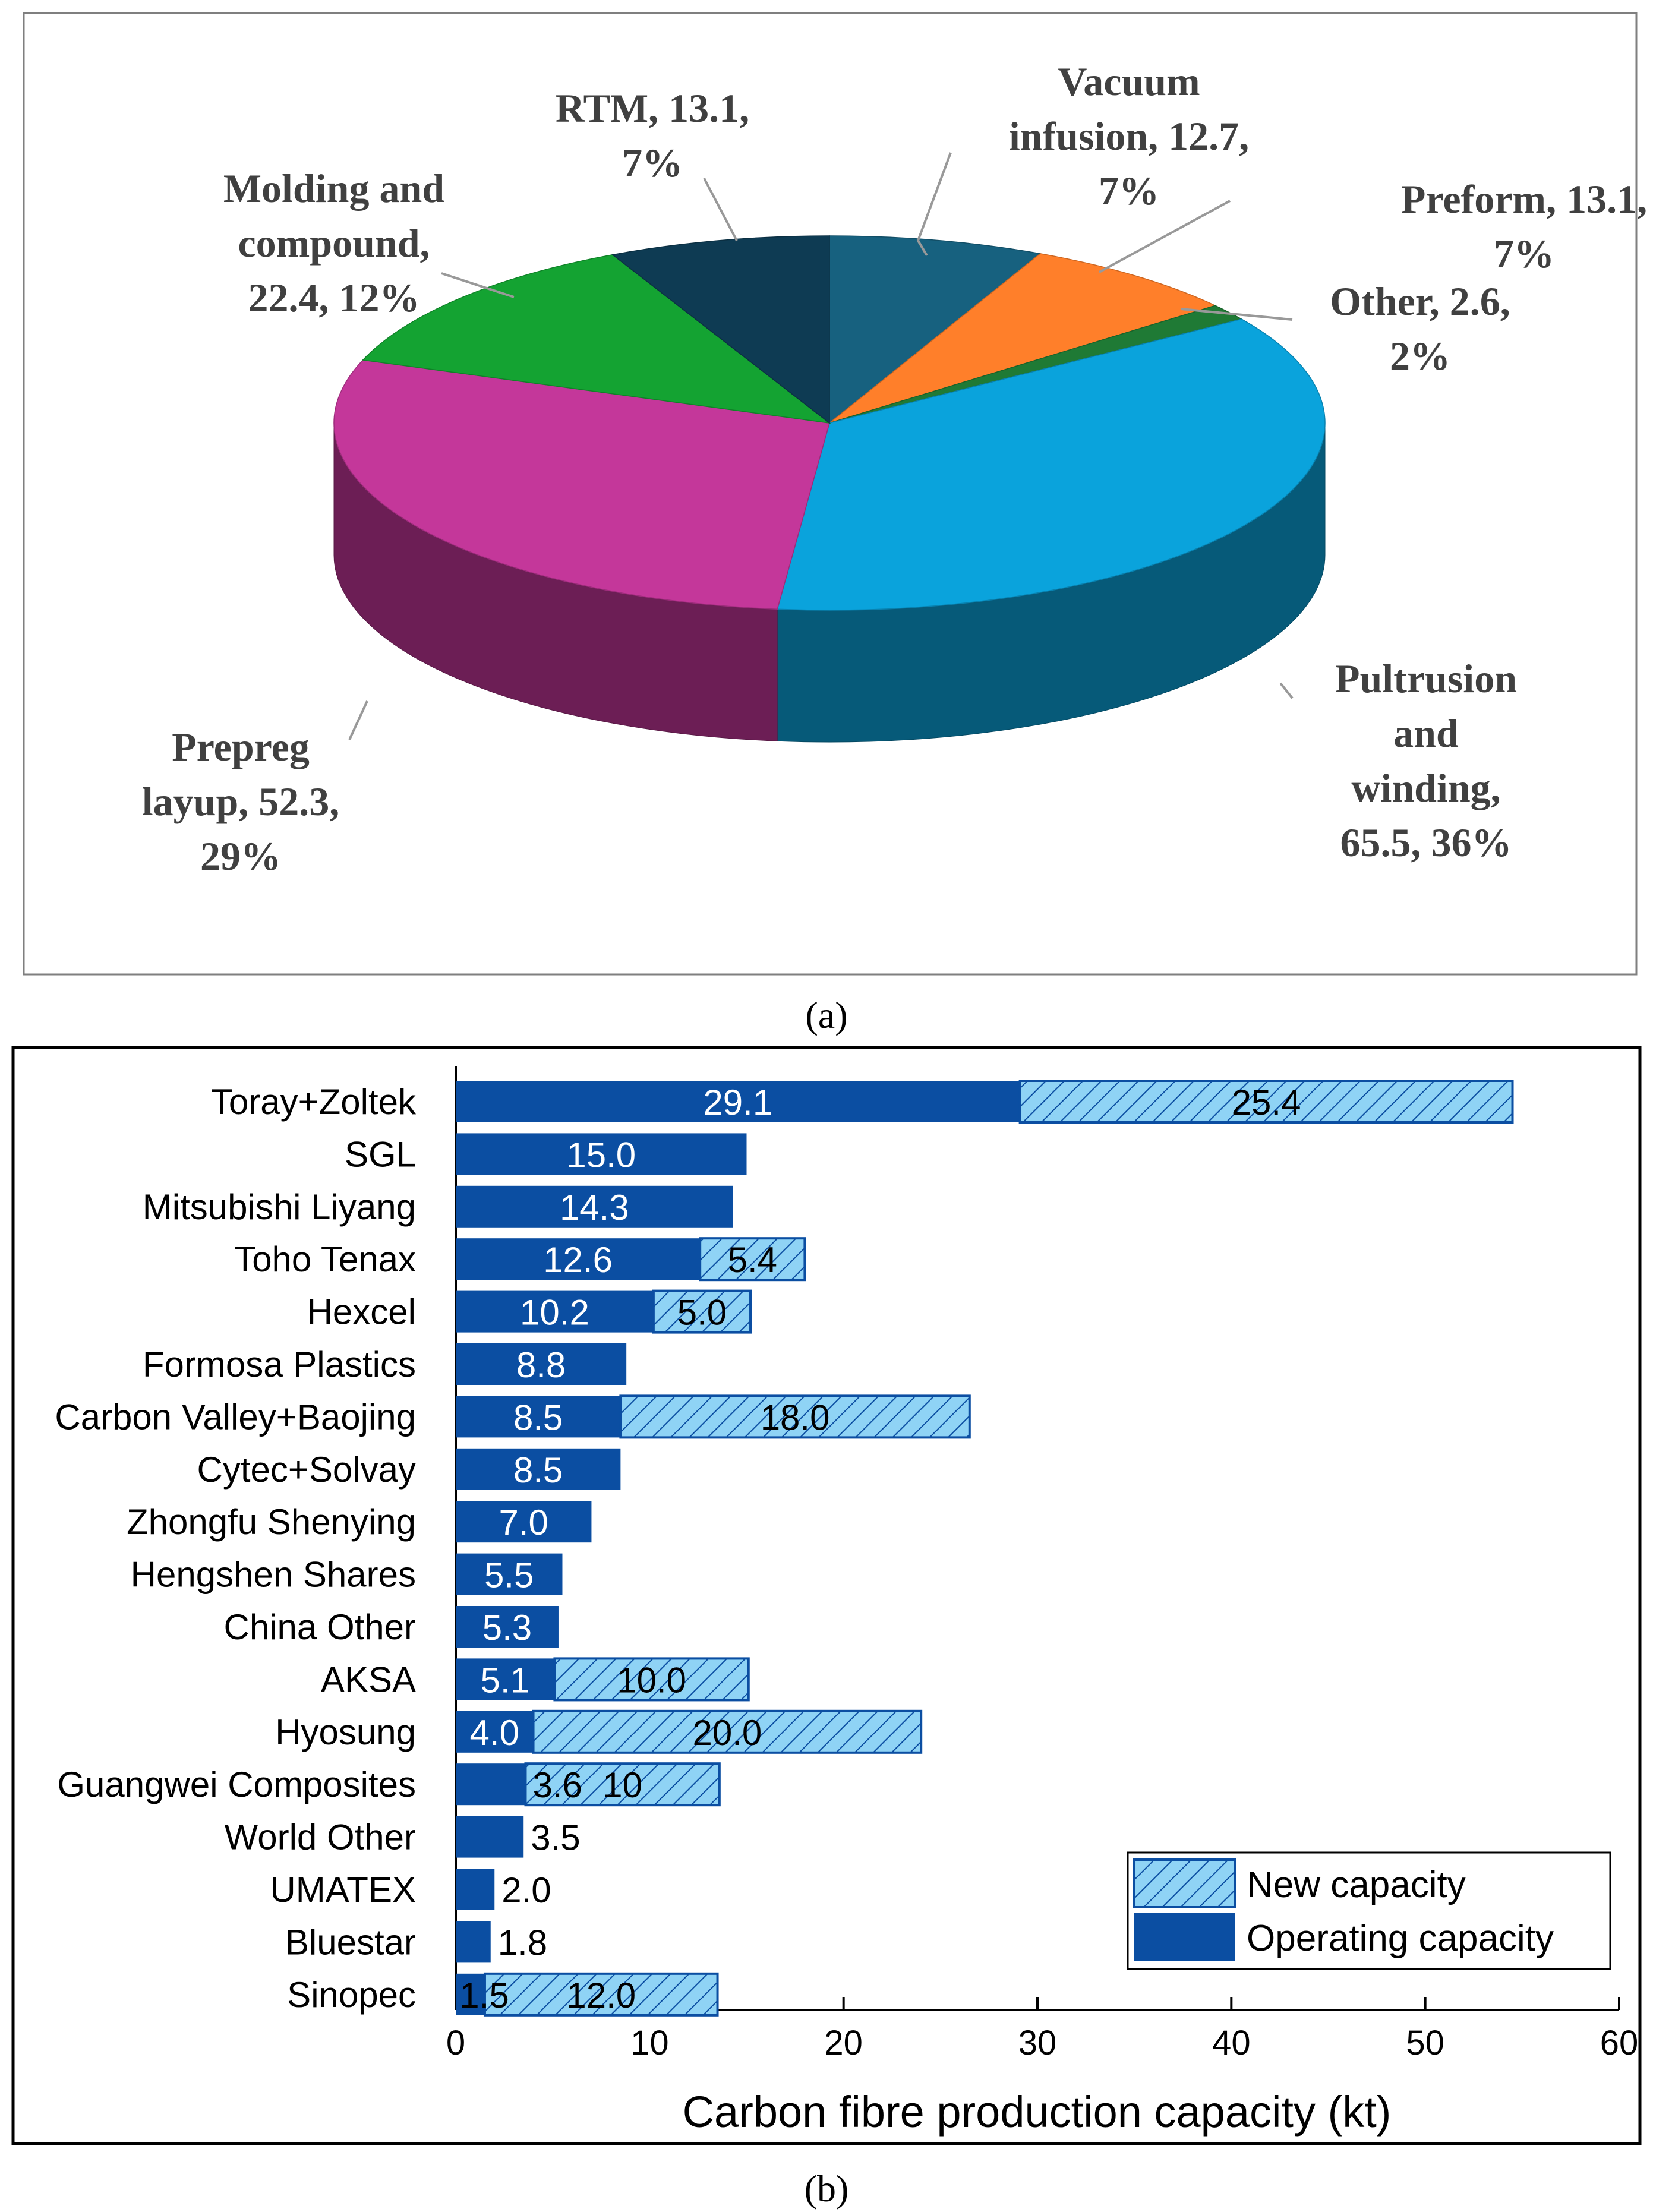  Describe the element at coordinates (1038, 2043) in the screenshot. I see `x-tick-label-3: 30` at that location.